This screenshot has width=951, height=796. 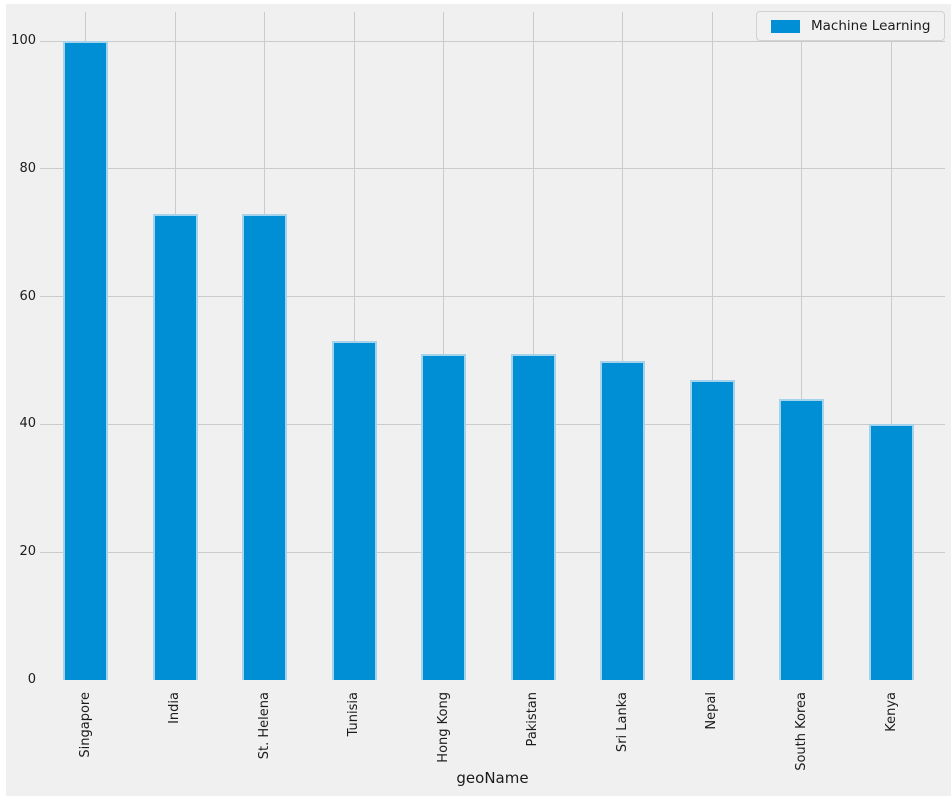 What do you see at coordinates (443, 727) in the screenshot?
I see `x-tick-label: Hong Kong` at bounding box center [443, 727].